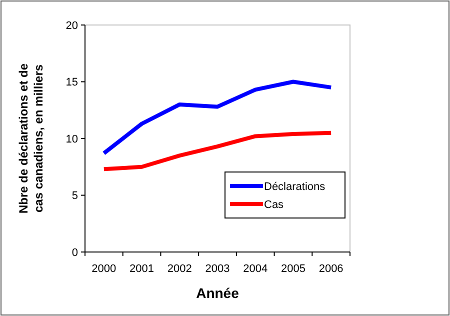  I want to click on x-tick-label: 2005, so click(293, 269).